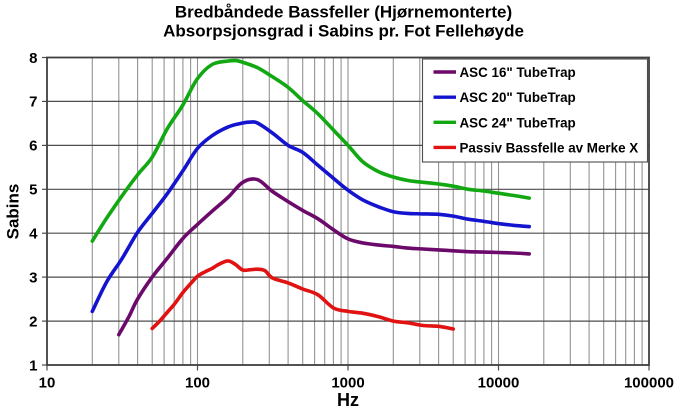  I want to click on svg-text: 8, so click(33, 58).